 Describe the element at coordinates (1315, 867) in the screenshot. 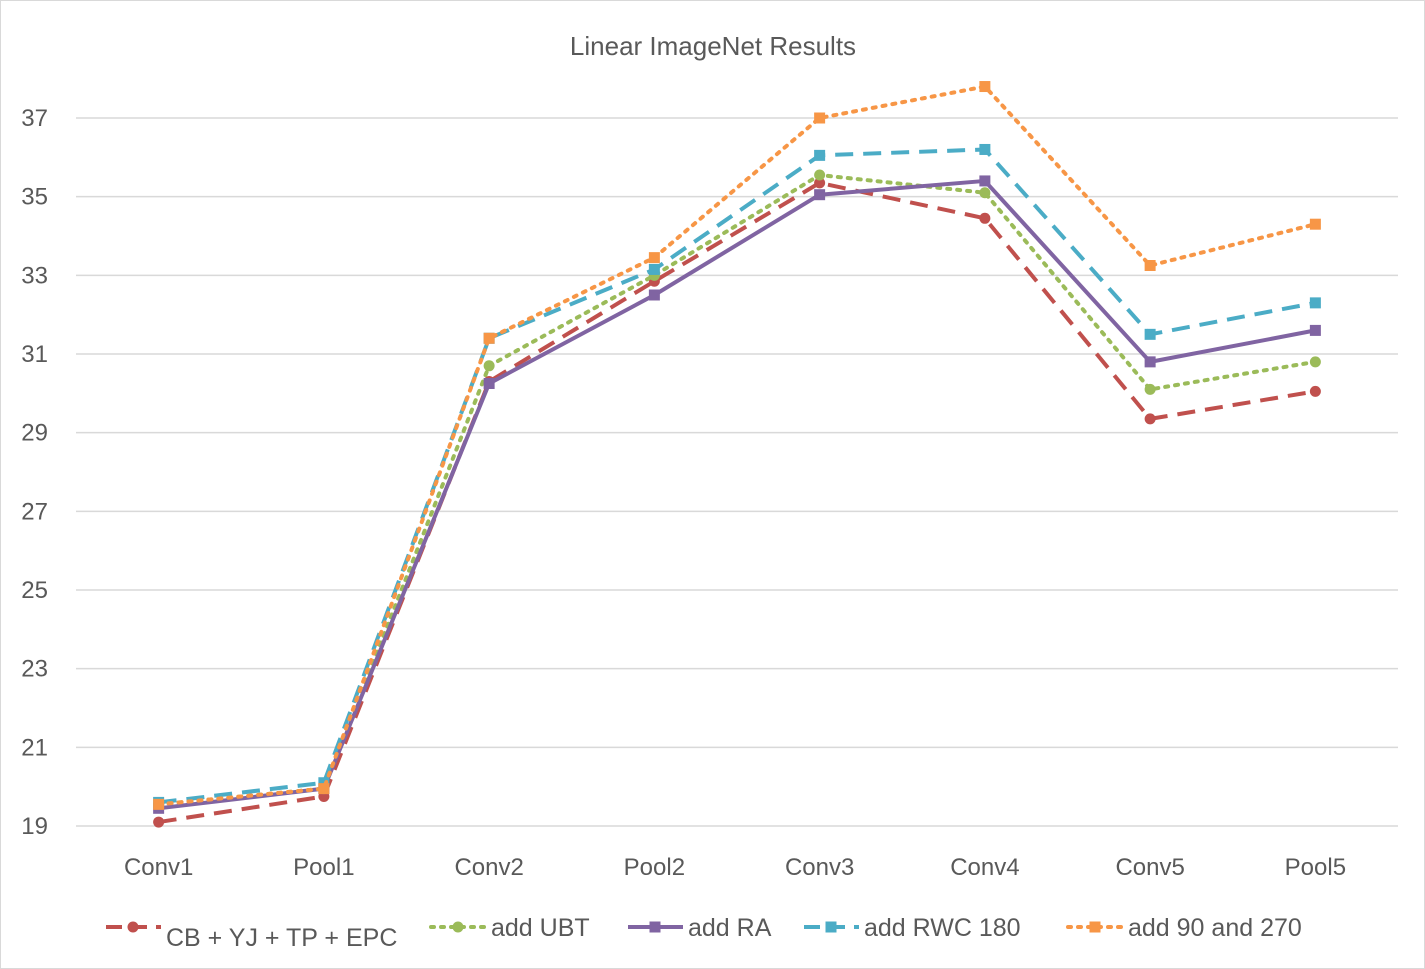

I see `x-tick-label: Pool5` at that location.